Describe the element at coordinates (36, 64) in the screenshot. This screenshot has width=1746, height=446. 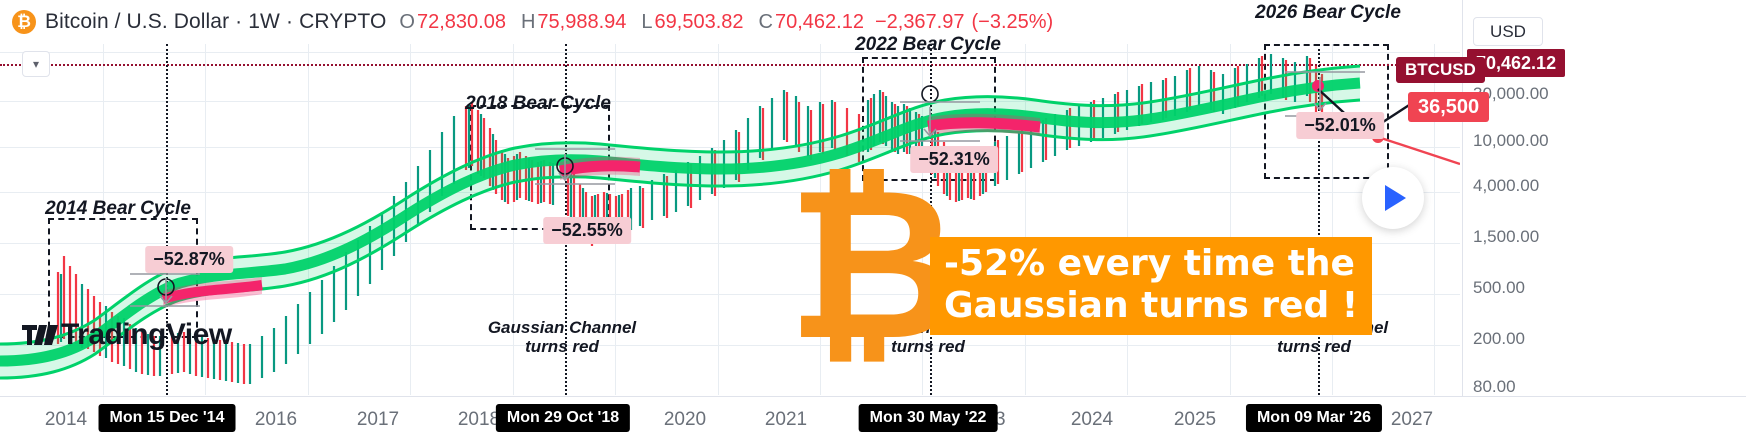
I see `chevron-down-icon: ▾` at that location.